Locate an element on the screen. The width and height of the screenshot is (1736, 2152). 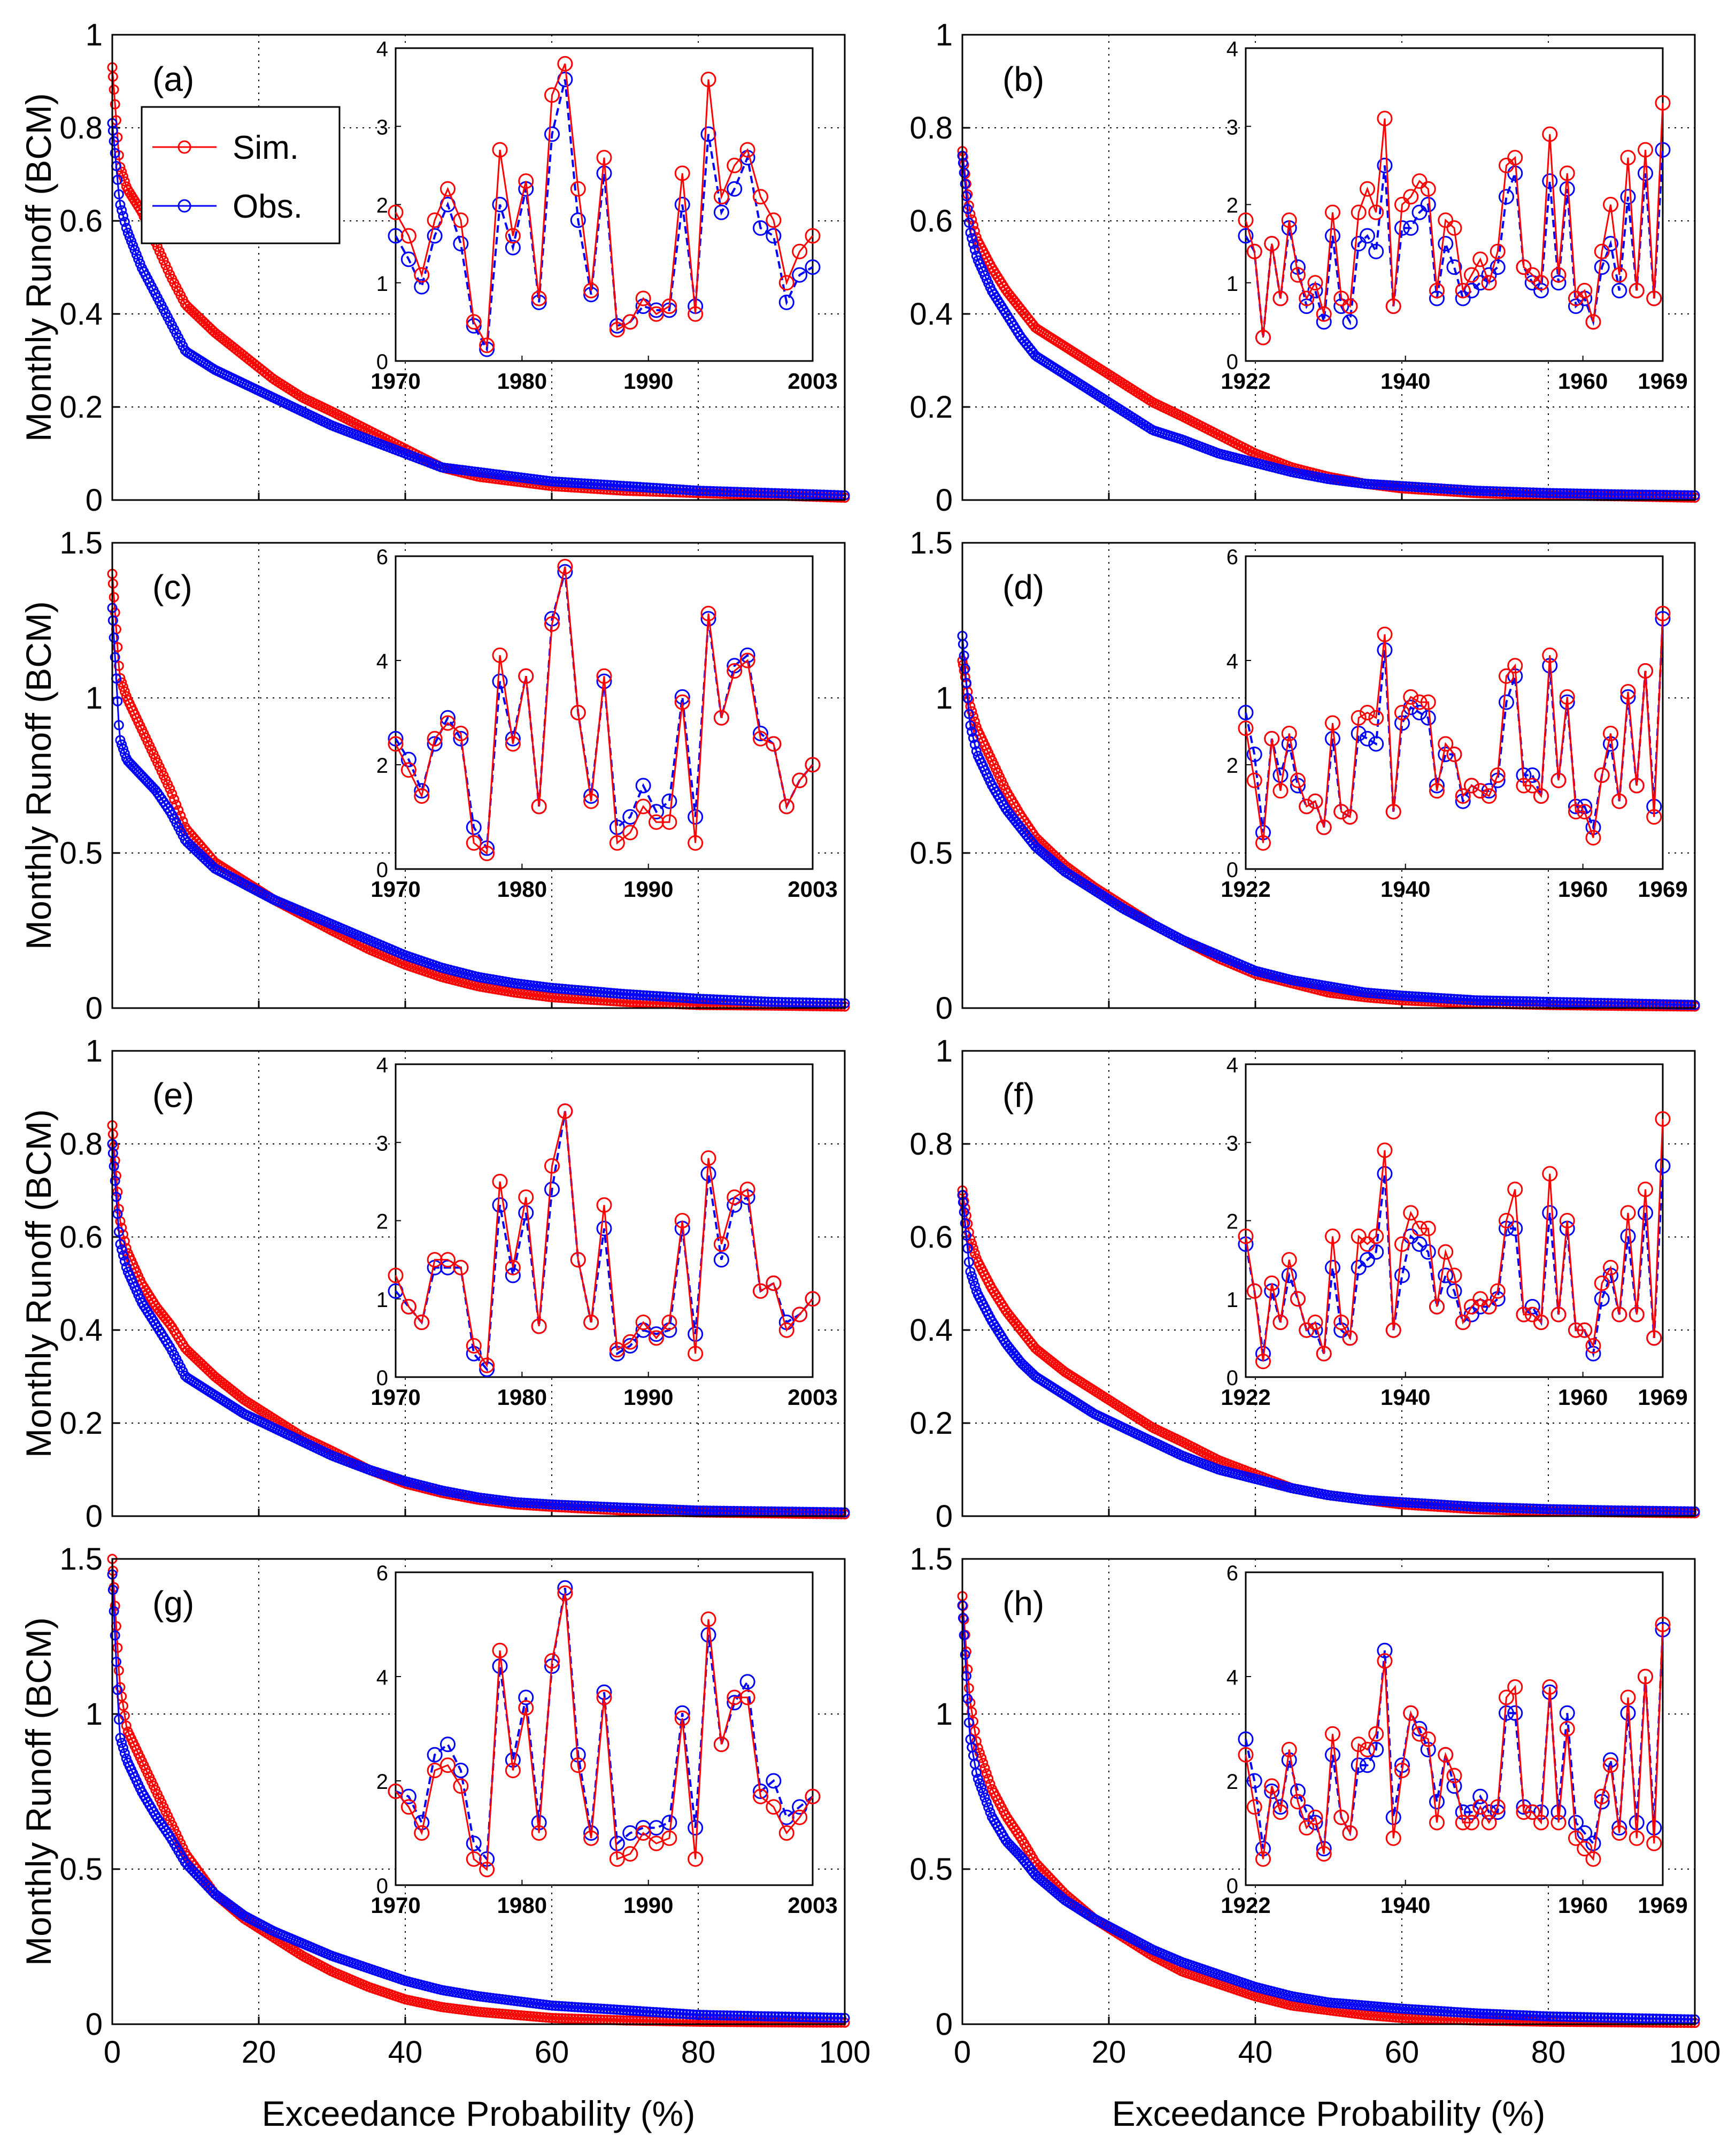
panel-label: (b) is located at coordinates (1023, 79).